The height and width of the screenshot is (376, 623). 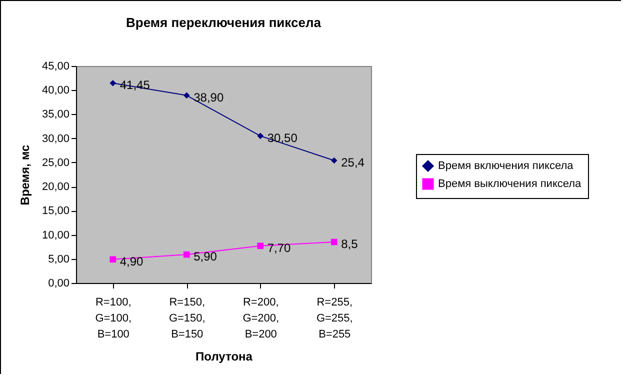 I want to click on x-tick-label: R=150, G=150, B=150, so click(x=187, y=318).